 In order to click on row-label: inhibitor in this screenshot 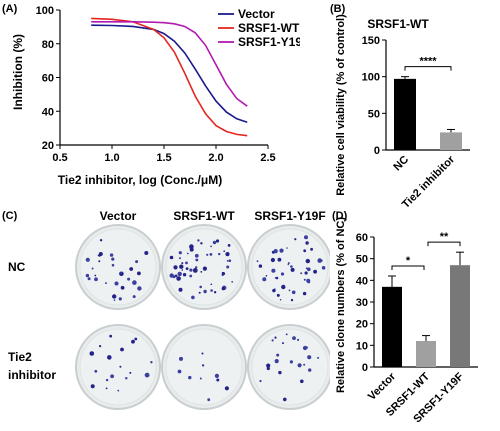, I will do `click(32, 375)`.